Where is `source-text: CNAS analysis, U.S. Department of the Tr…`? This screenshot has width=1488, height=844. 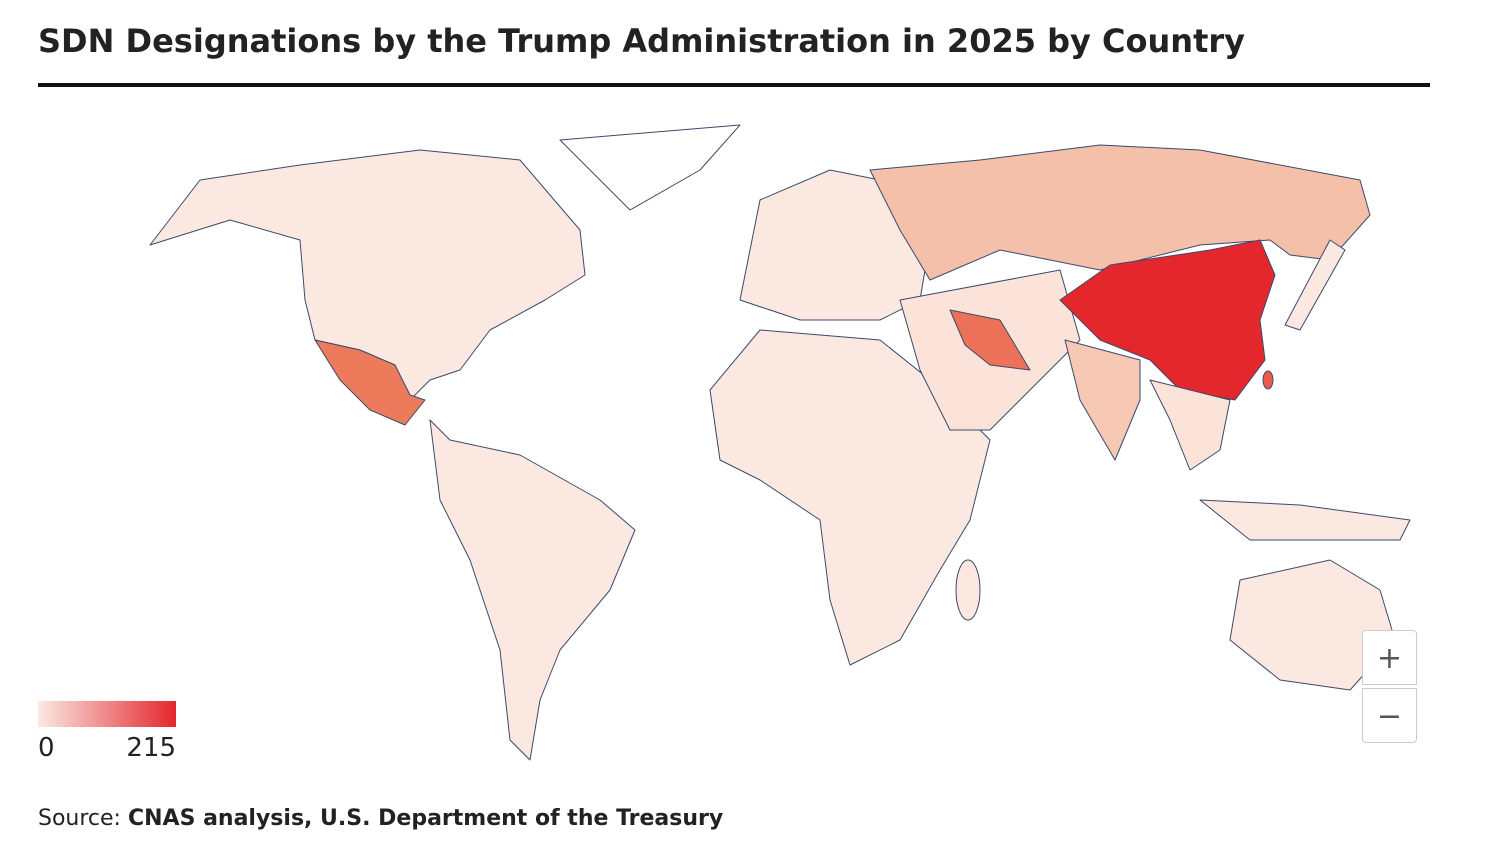
source-text: CNAS analysis, U.S. Department of the Tr… is located at coordinates (425, 818).